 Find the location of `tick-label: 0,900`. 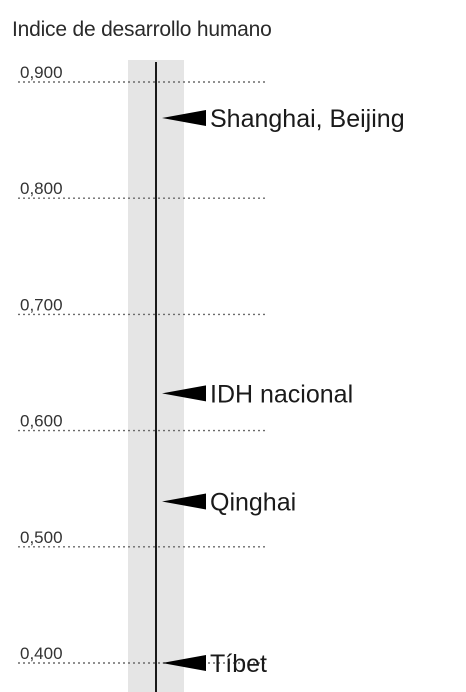

tick-label: 0,900 is located at coordinates (41, 72).